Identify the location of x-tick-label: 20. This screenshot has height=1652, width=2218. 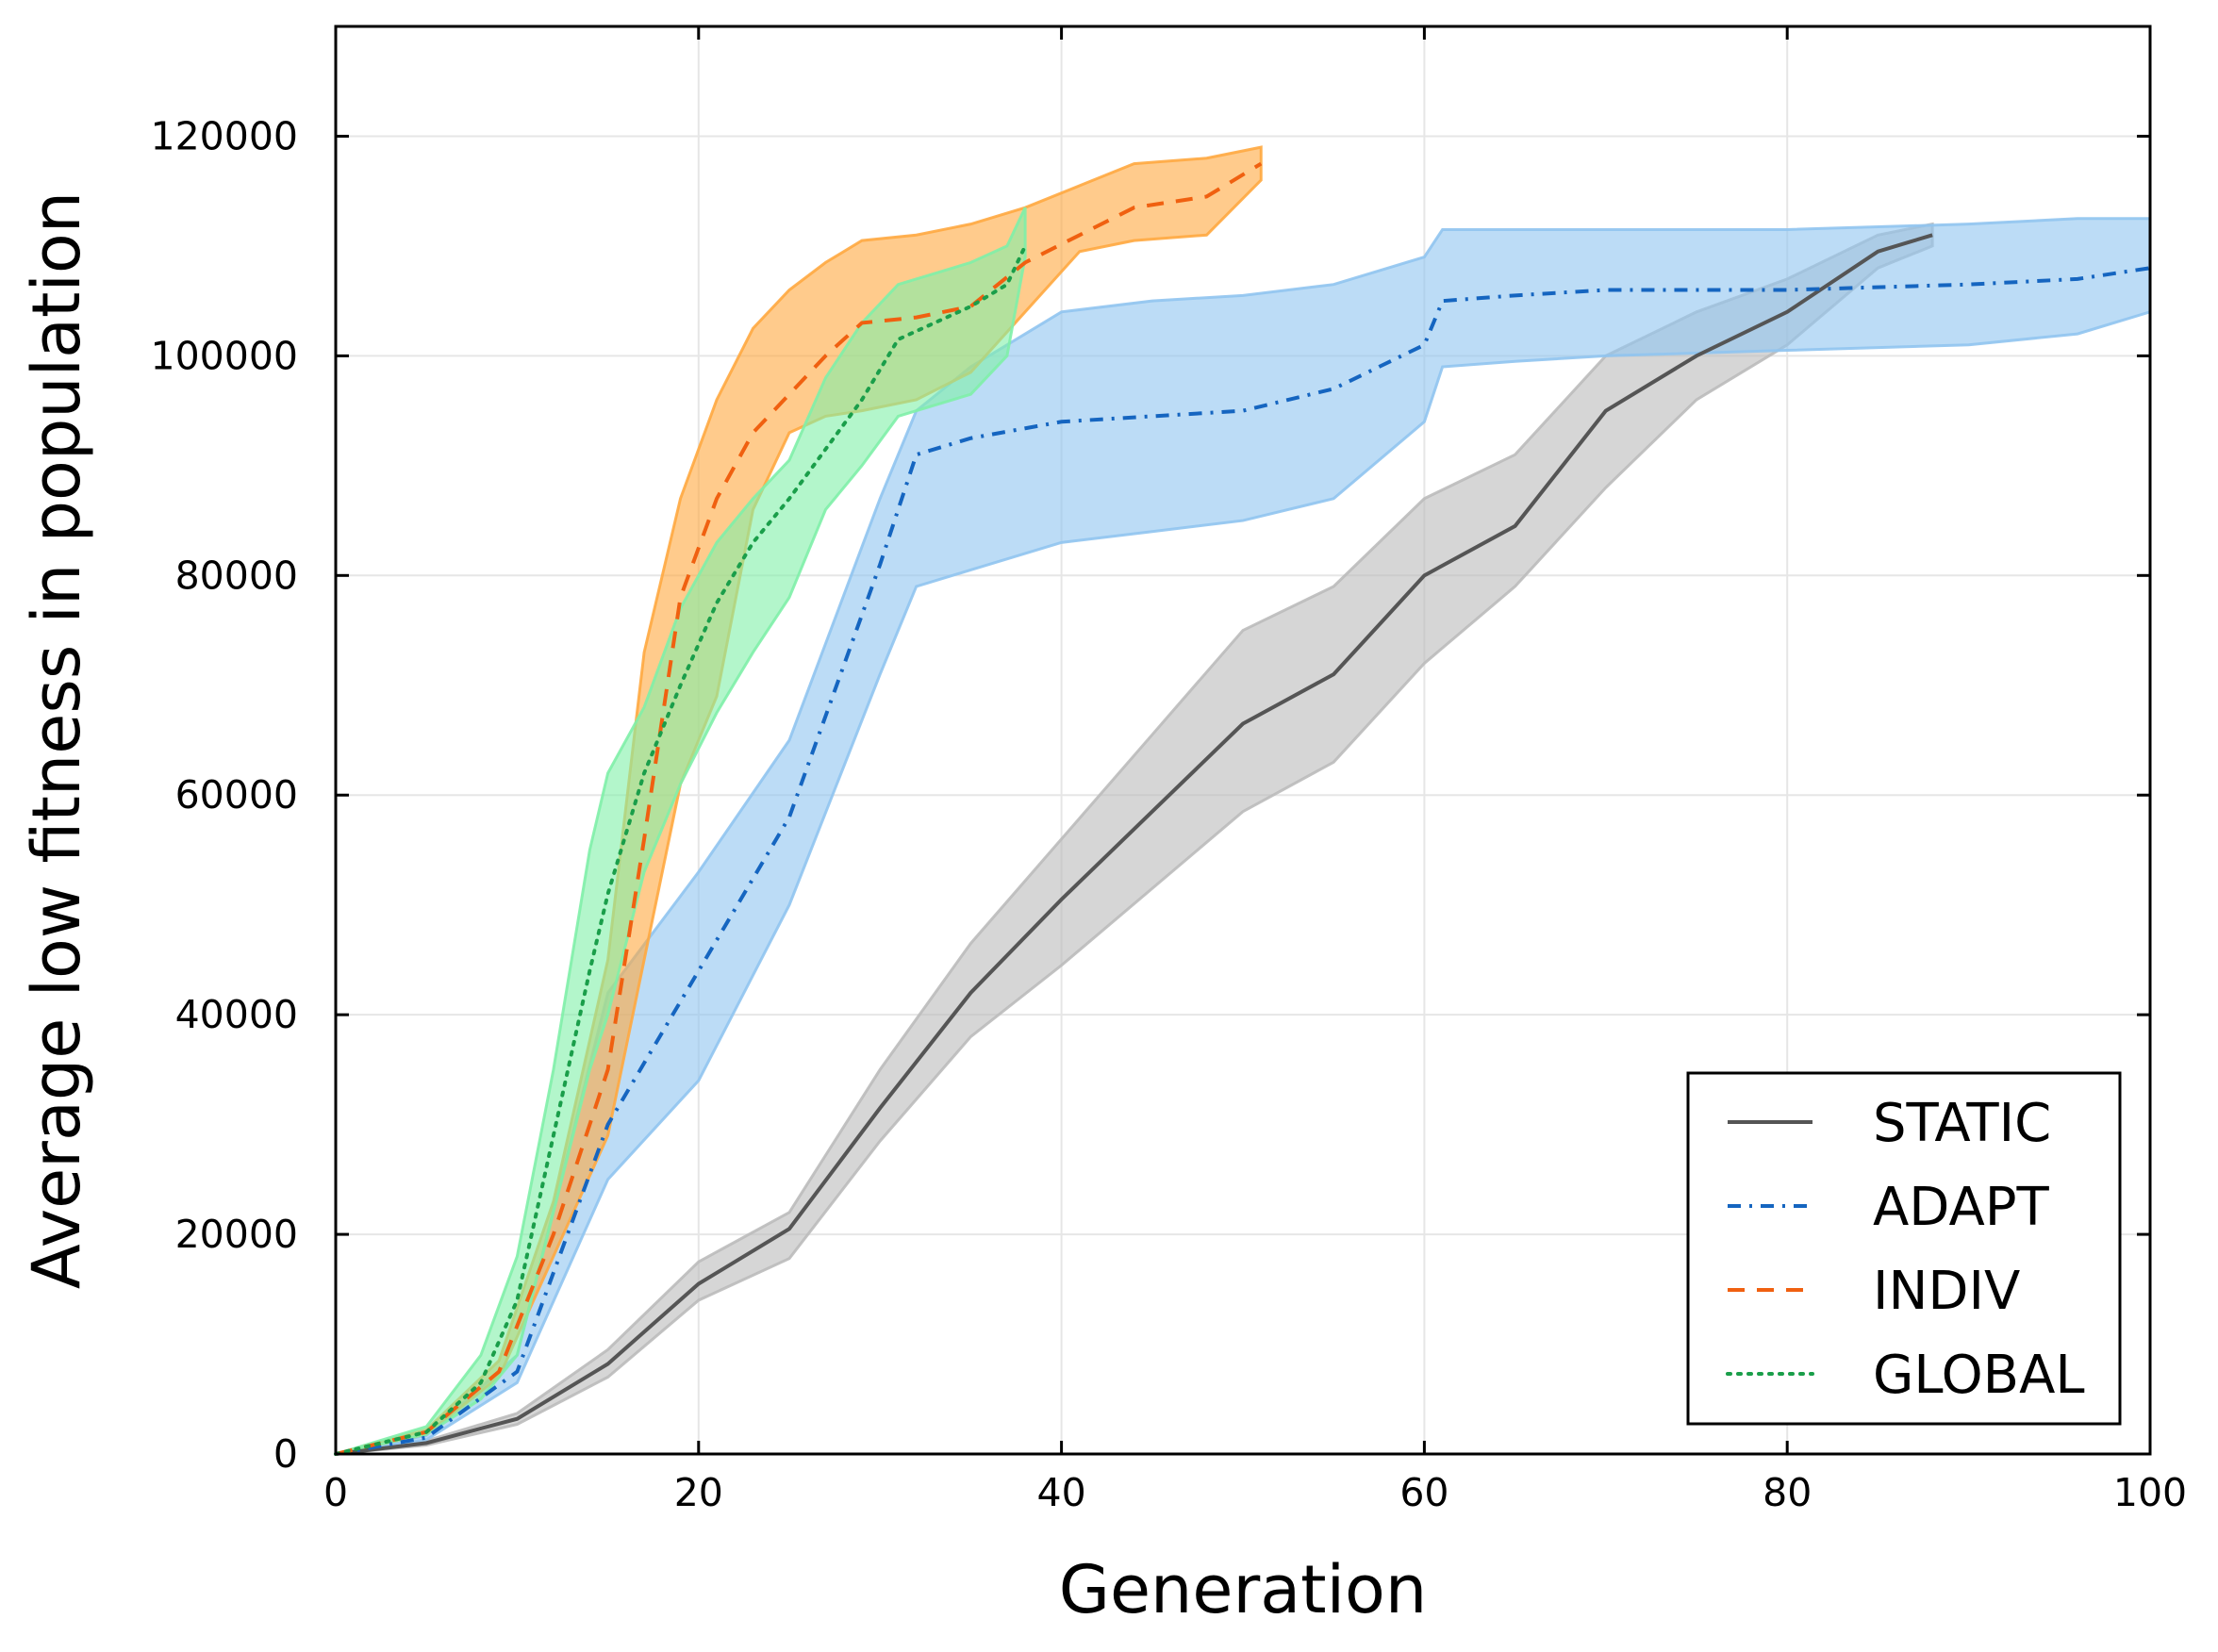
(698, 1492).